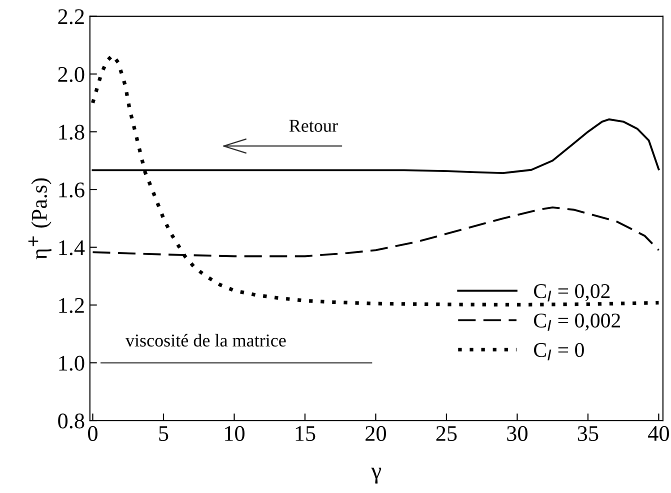 This screenshot has width=671, height=493. What do you see at coordinates (40, 219) in the screenshot?
I see `y-axis-title: η$^{+}$ (Pa.s)` at bounding box center [40, 219].